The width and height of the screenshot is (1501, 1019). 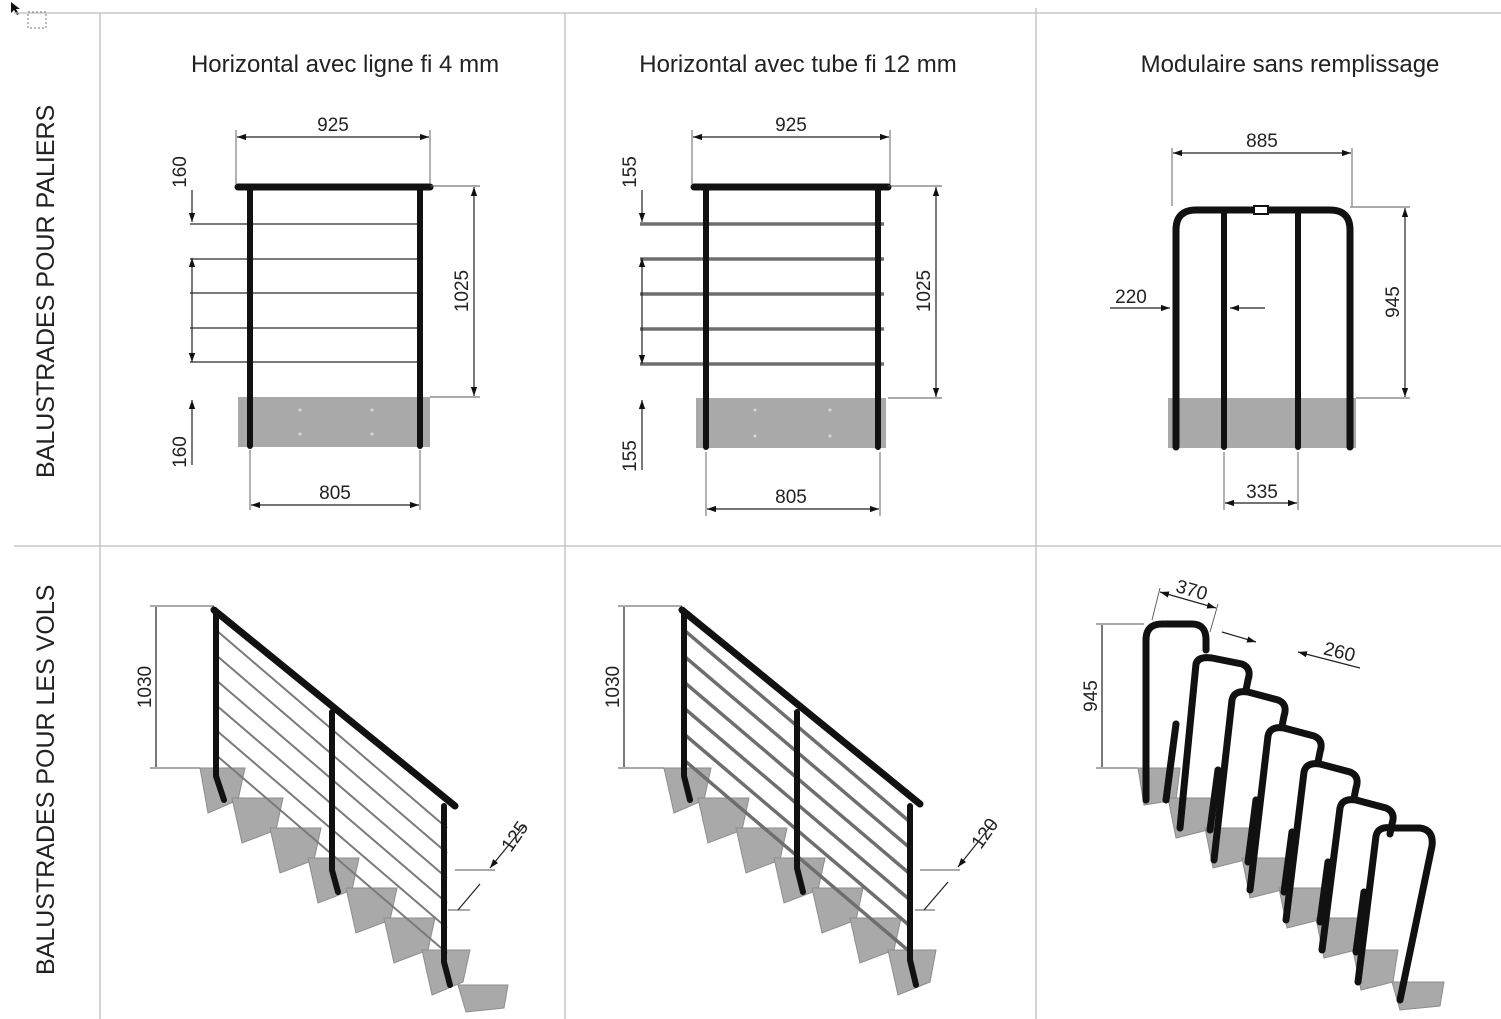 I want to click on column-title-tube: Horizontal avec tube fi 12 mm, so click(x=797, y=64).